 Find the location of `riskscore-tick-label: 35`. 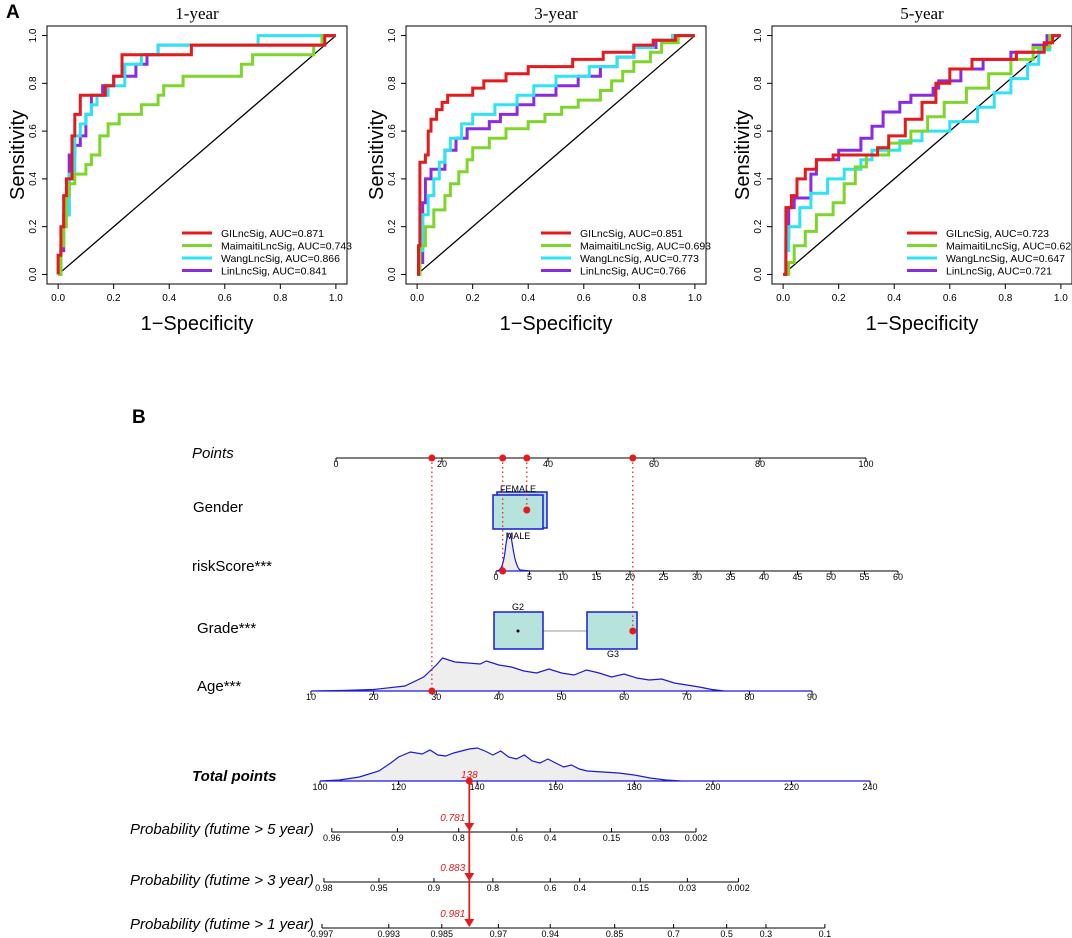

riskscore-tick-label: 35 is located at coordinates (730, 577).